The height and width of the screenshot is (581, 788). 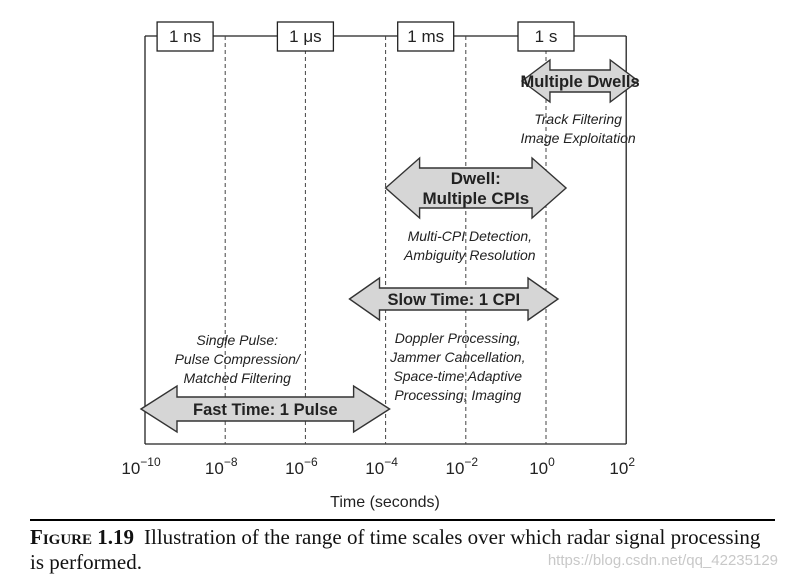 I want to click on tick-label: 10⁰, so click(x=542, y=466).